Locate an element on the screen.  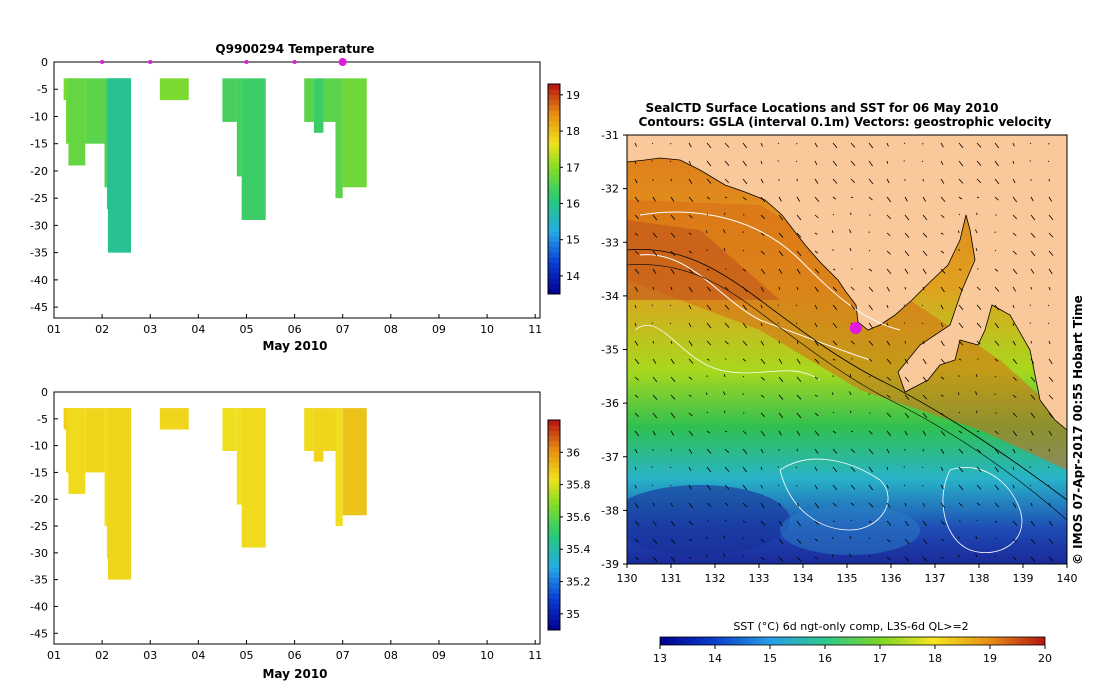
sst-colorbar-tick-label: 17 is located at coordinates (880, 658).